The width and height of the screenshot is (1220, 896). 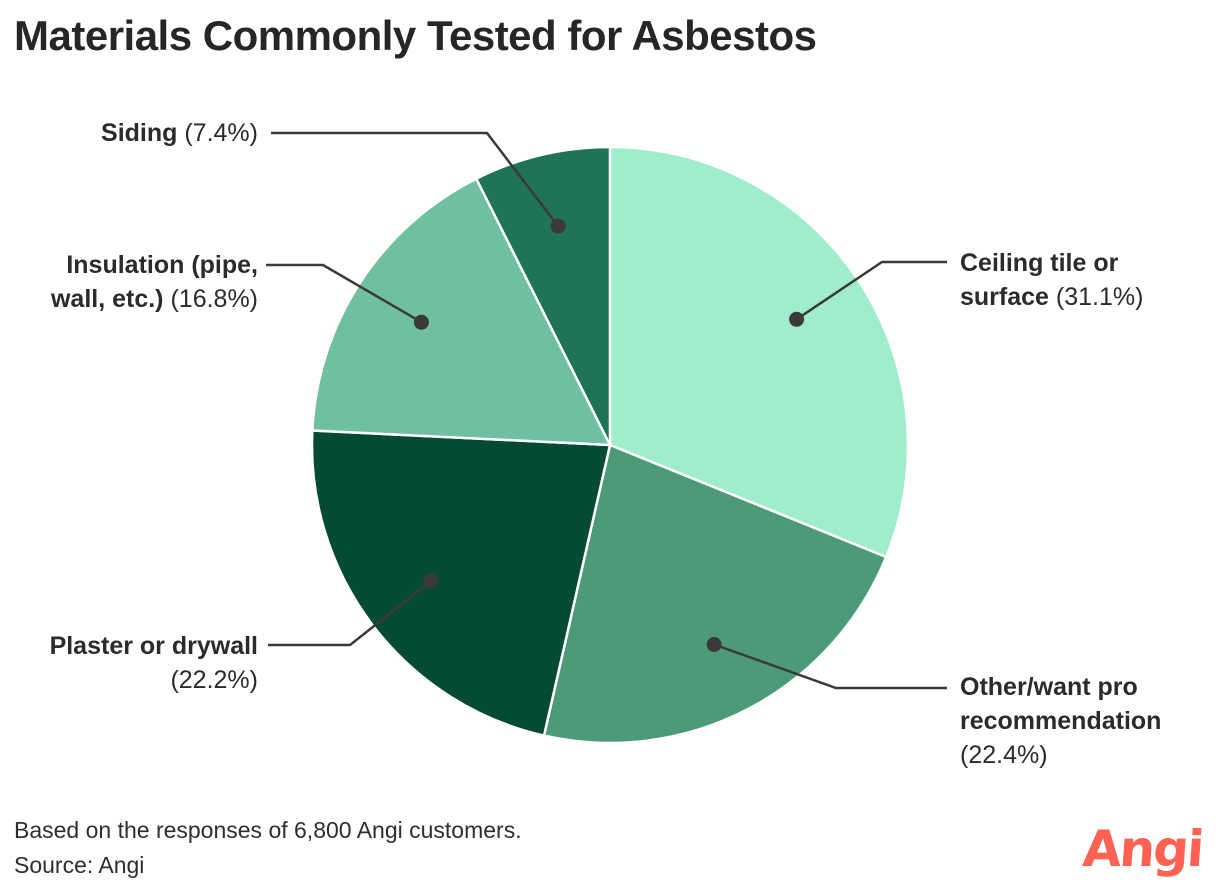 I want to click on pie-slice-plaster-or-drywall, so click(x=461, y=583).